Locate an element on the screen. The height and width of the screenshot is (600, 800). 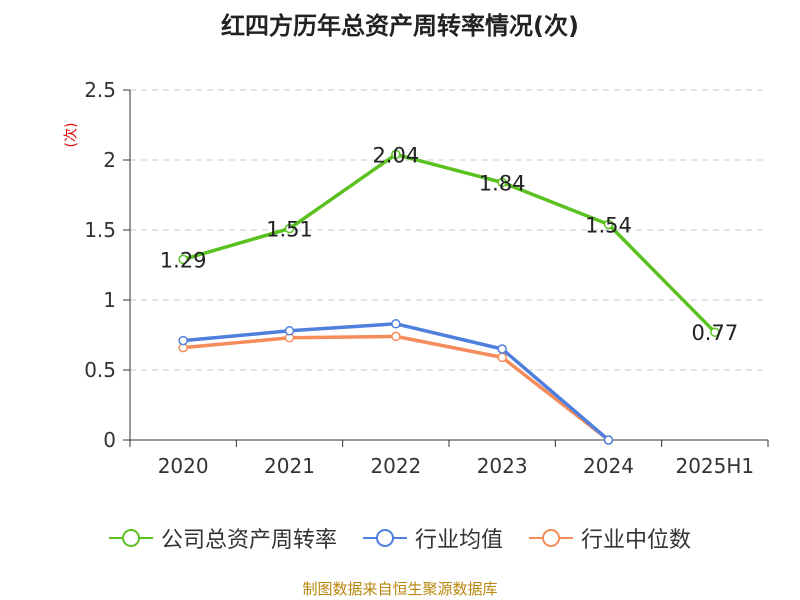
data-label: 1.51 is located at coordinates (289, 230).